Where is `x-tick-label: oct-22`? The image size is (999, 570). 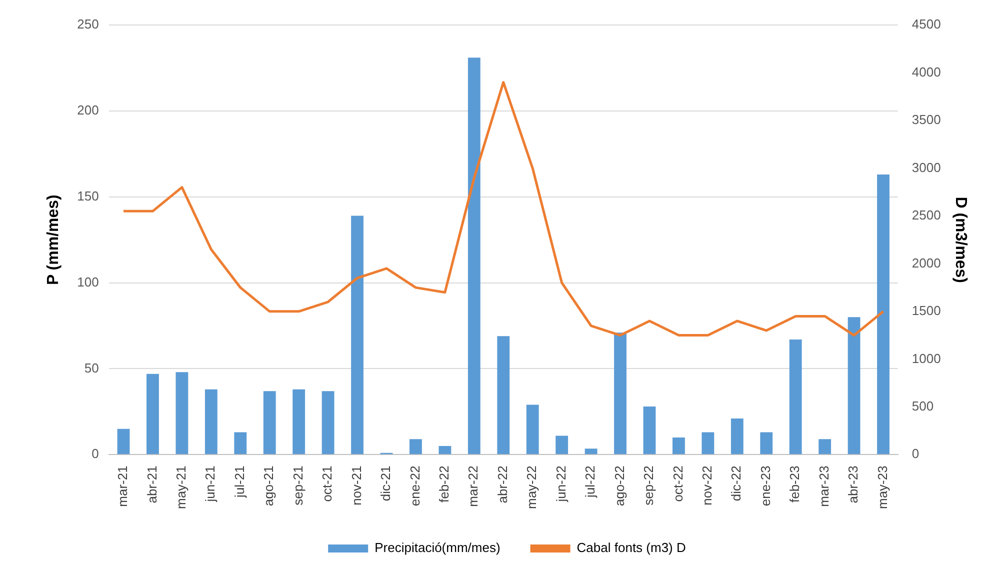 x-tick-label: oct-22 is located at coordinates (678, 484).